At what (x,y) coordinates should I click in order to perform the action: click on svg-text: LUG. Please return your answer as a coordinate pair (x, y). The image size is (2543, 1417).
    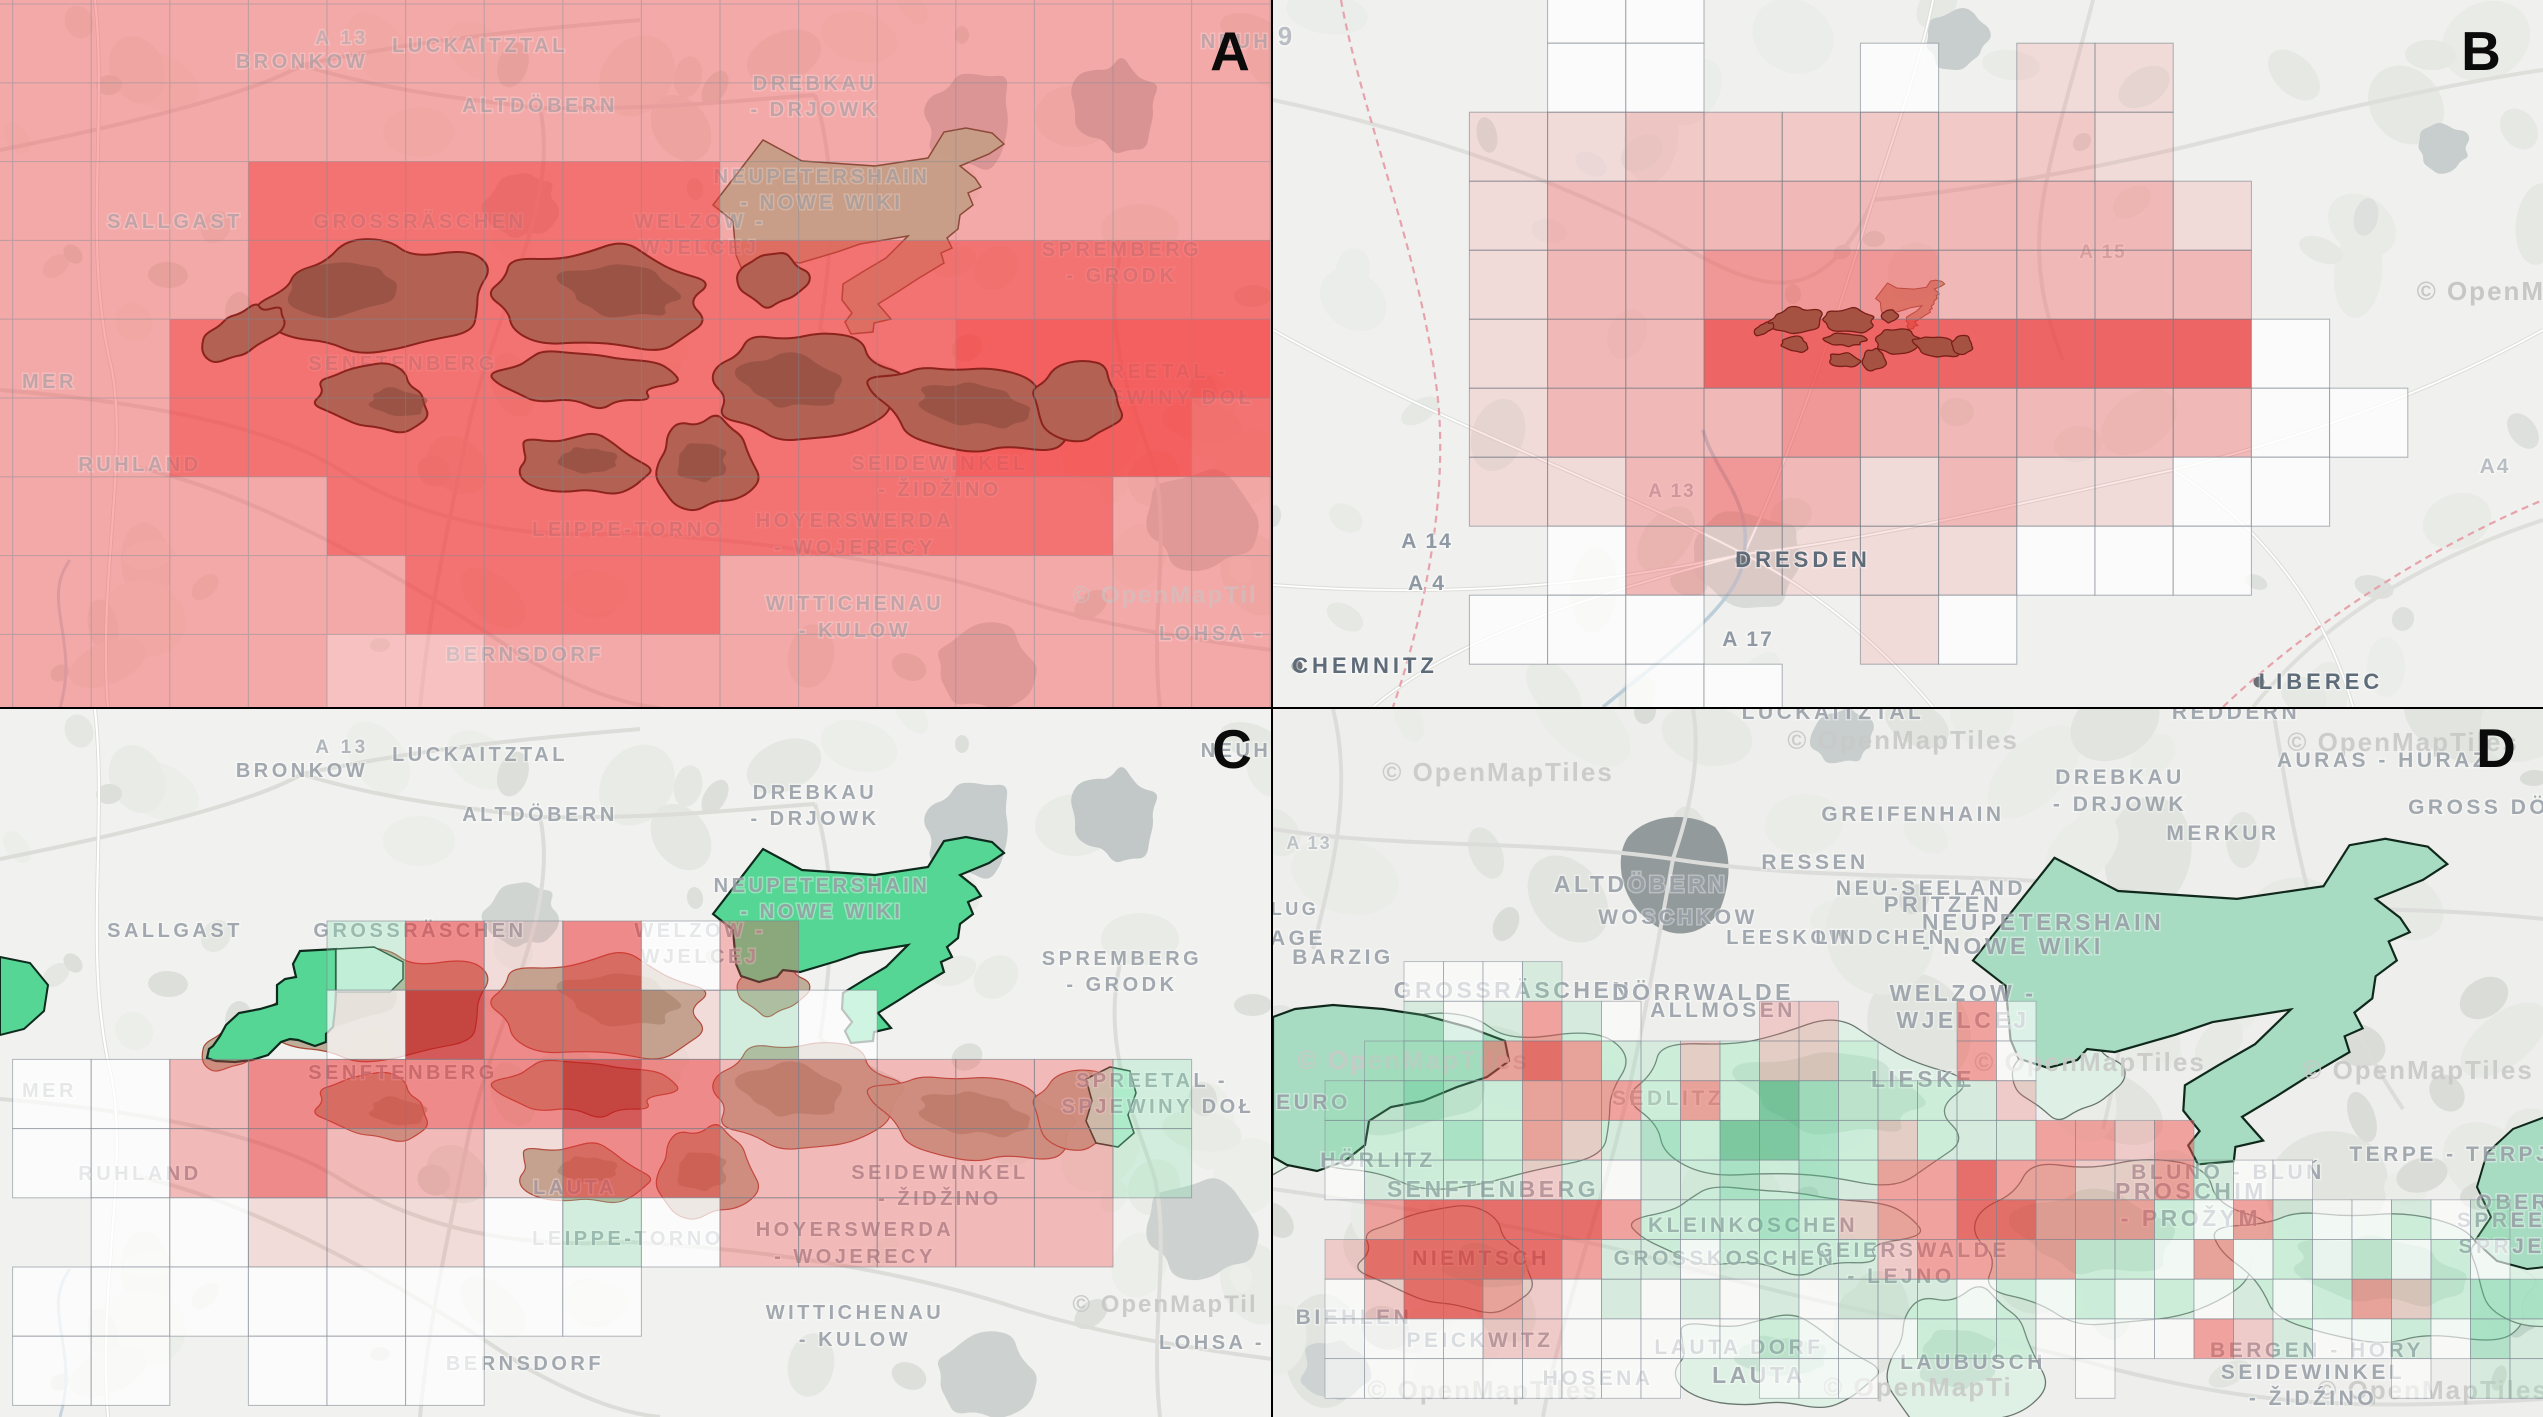
    Looking at the image, I should click on (1295, 909).